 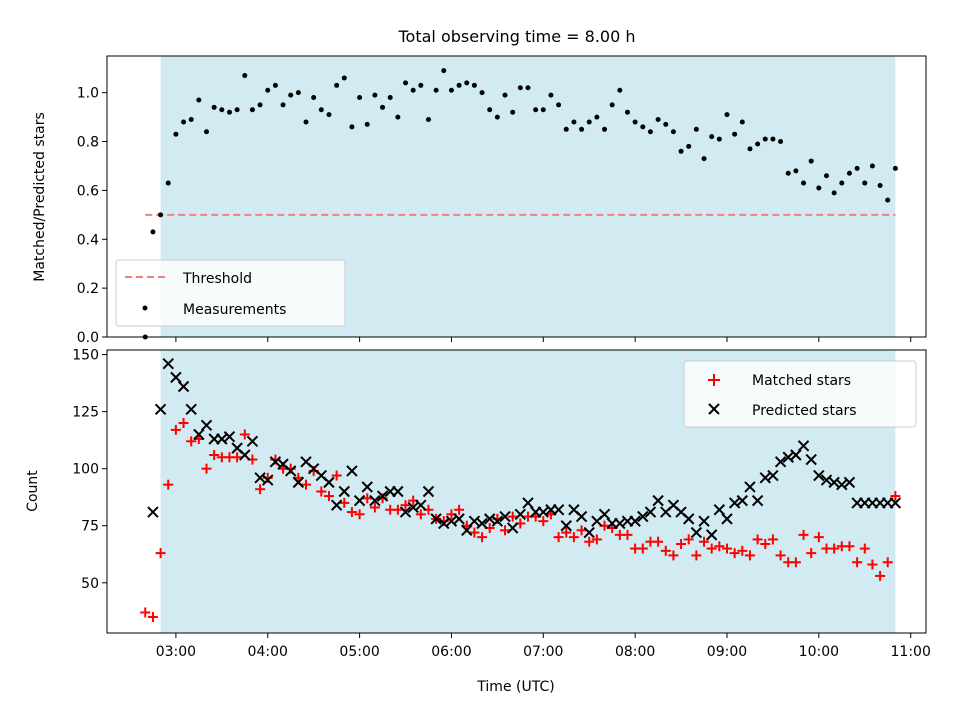 I want to click on top-ytick-label: 0.6, so click(x=88, y=191).